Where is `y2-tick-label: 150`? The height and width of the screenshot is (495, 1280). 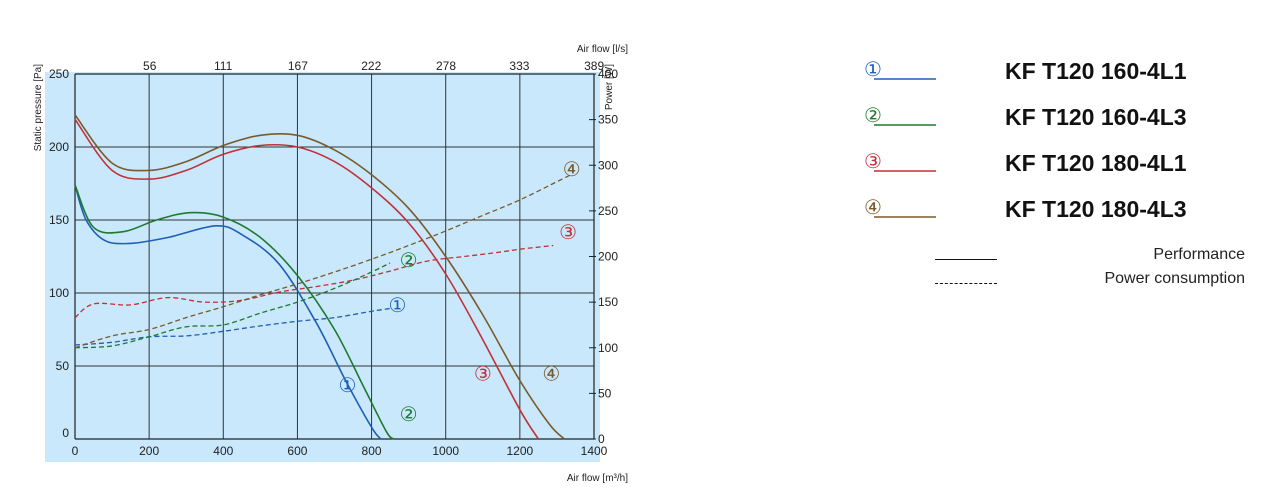 y2-tick-label: 150 is located at coordinates (608, 302).